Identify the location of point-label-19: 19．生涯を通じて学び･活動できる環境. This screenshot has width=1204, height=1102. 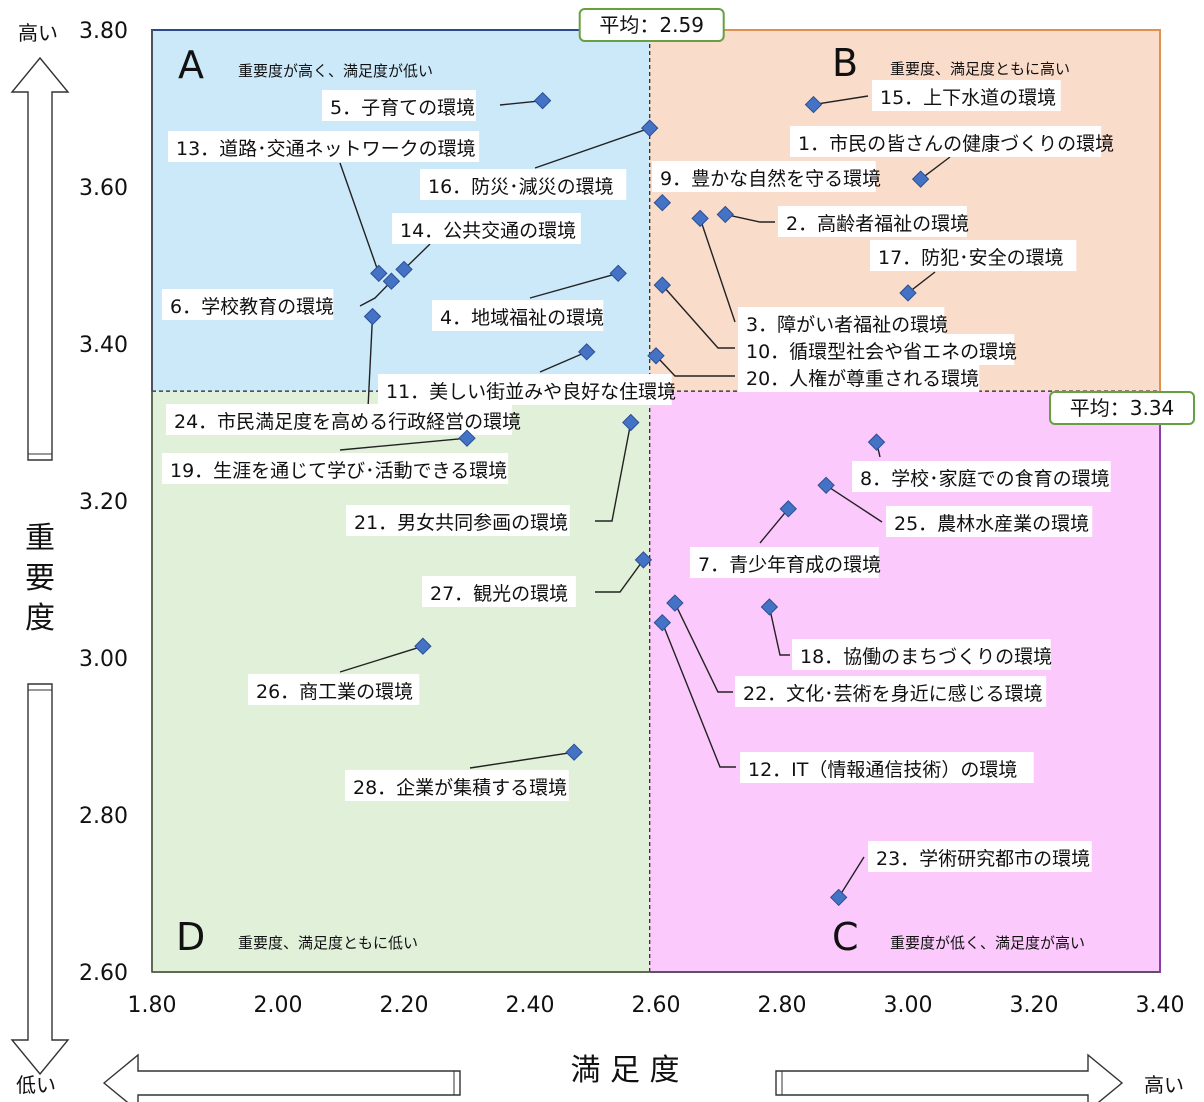
(335, 468).